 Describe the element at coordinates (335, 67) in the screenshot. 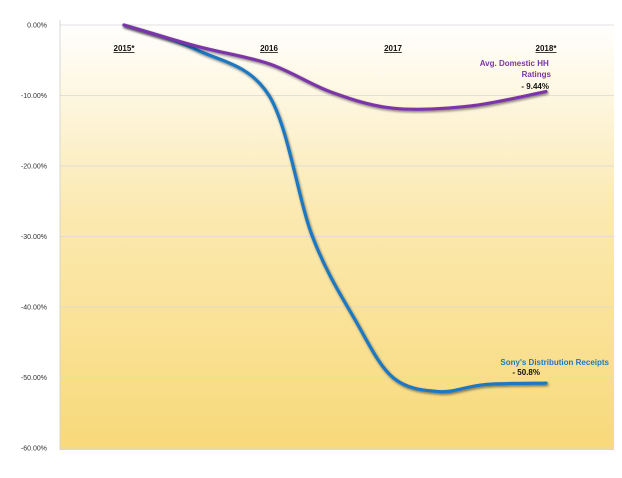

I see `series-line-hh-ratings` at that location.